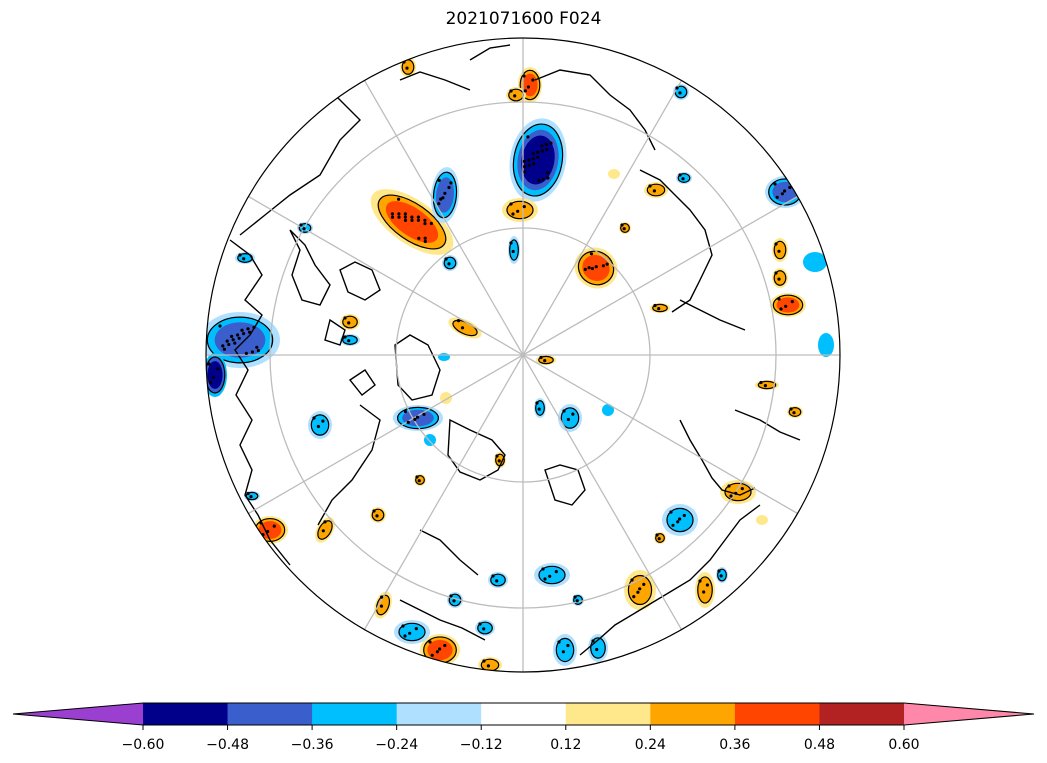  What do you see at coordinates (565, 745) in the screenshot?
I see `colorbar-tick-label: 0.12` at bounding box center [565, 745].